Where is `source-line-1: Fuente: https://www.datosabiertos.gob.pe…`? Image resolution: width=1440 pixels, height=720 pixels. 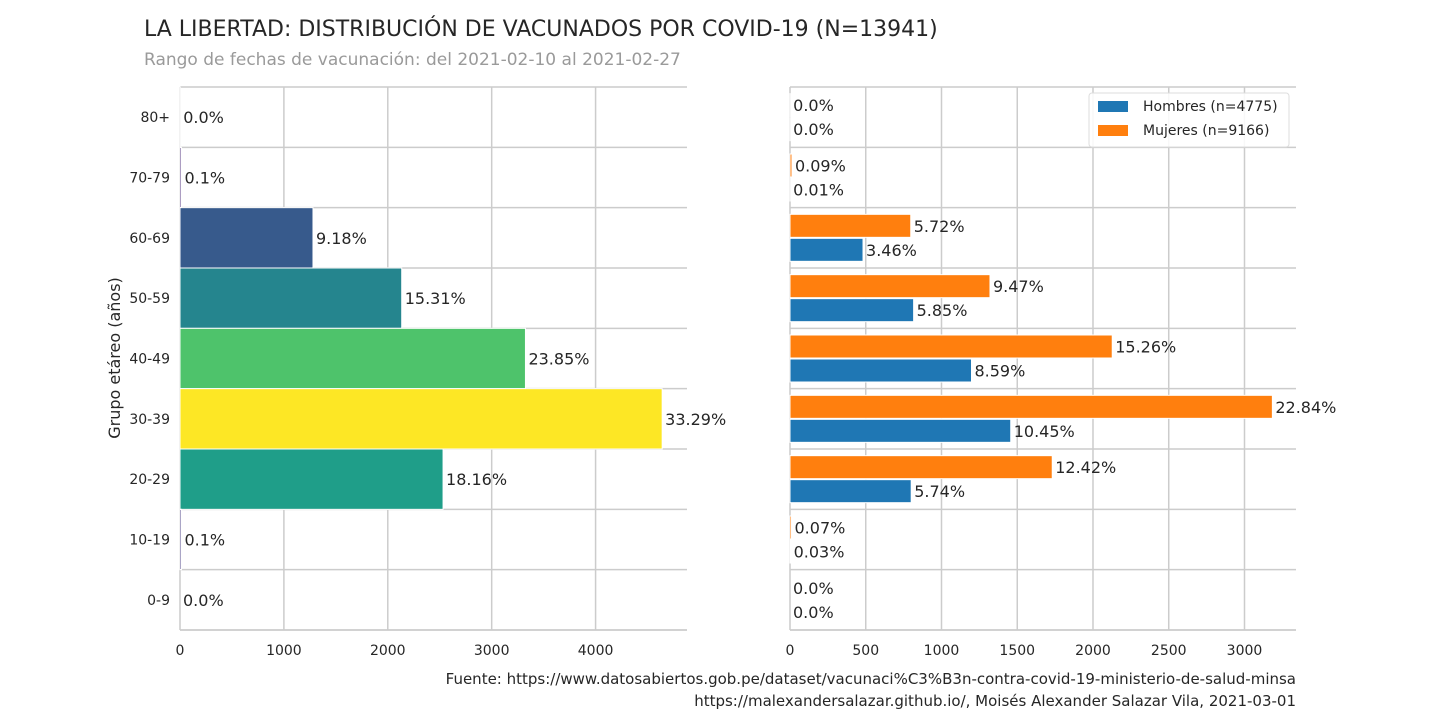
source-line-1: Fuente: https://www.datosabiertos.gob.pe… is located at coordinates (871, 679).